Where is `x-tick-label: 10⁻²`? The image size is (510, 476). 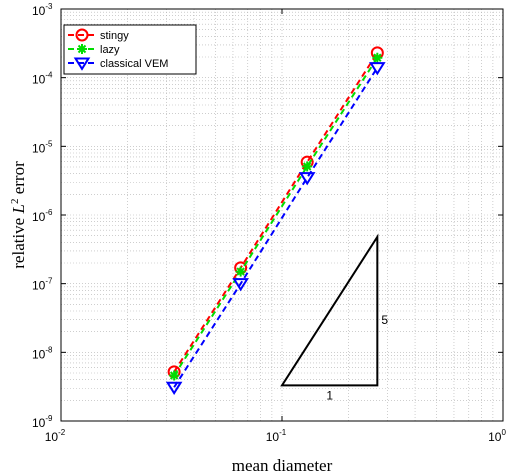 x-tick-label: 10⁻² is located at coordinates (55, 436).